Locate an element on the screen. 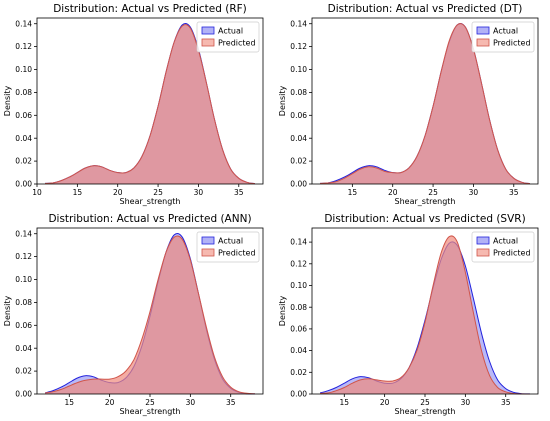  series-line-actual is located at coordinates (424, 318).